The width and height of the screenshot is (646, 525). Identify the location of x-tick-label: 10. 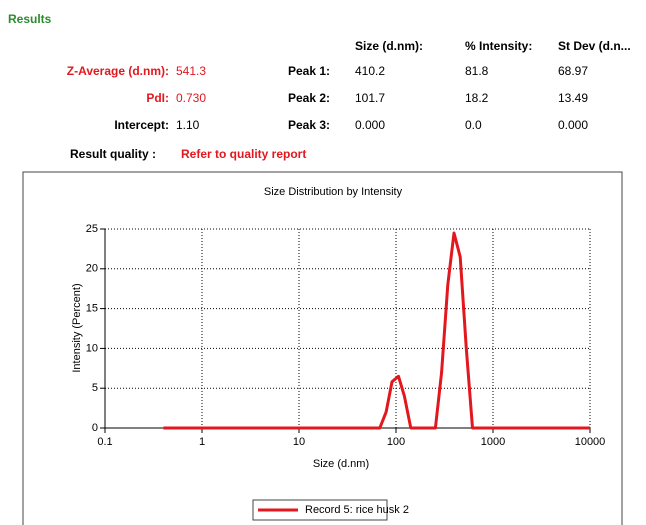
(299, 442).